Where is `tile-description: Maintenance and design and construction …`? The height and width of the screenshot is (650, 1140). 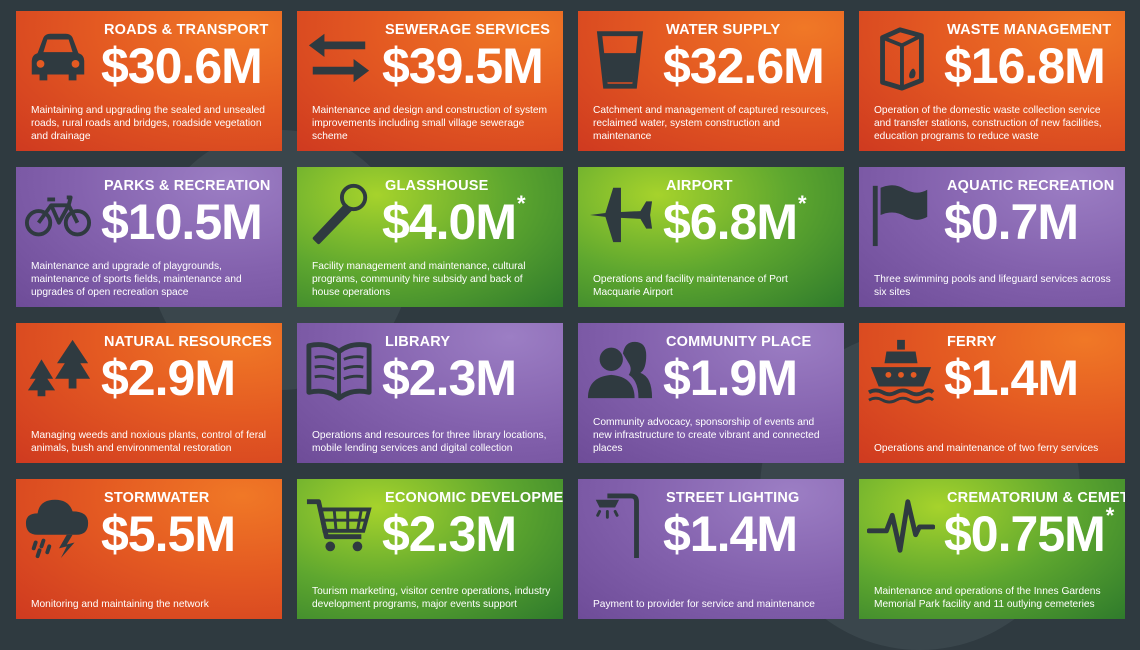 tile-description: Maintenance and design and construction … is located at coordinates (430, 123).